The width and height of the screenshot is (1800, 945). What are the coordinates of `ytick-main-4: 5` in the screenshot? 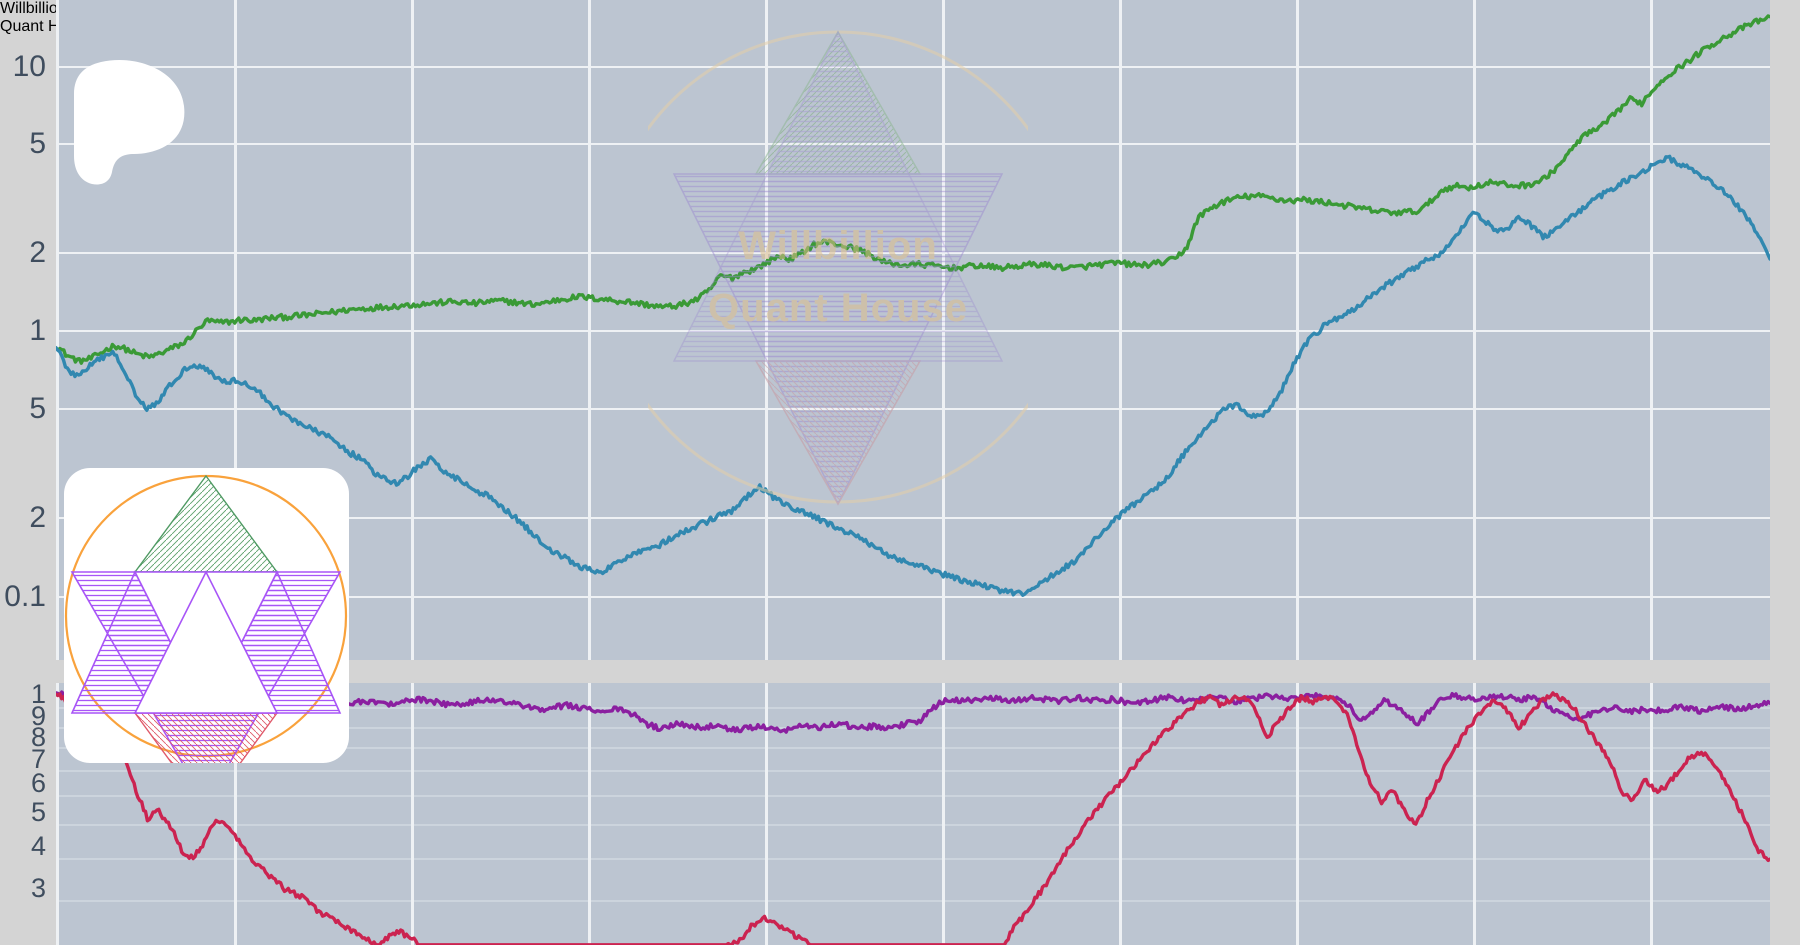 It's located at (37, 408).